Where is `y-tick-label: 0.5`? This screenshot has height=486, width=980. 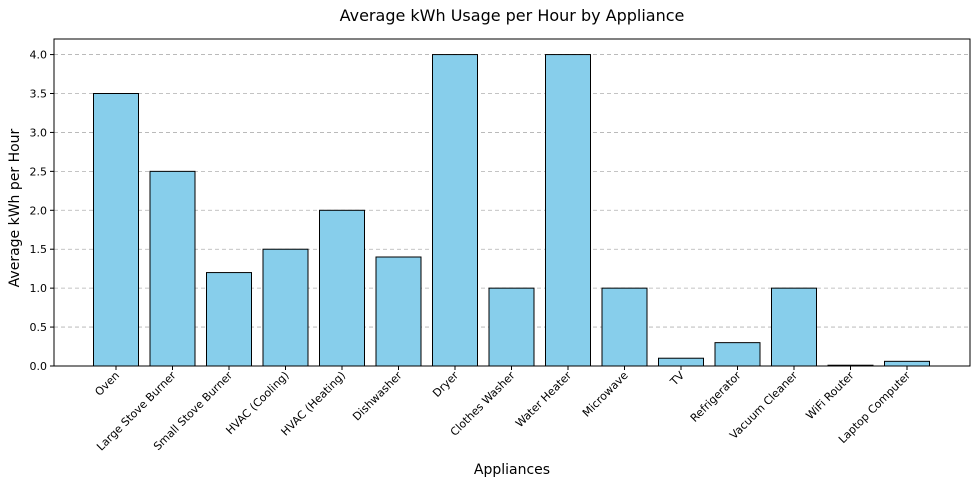
y-tick-label: 0.5 is located at coordinates (39, 327).